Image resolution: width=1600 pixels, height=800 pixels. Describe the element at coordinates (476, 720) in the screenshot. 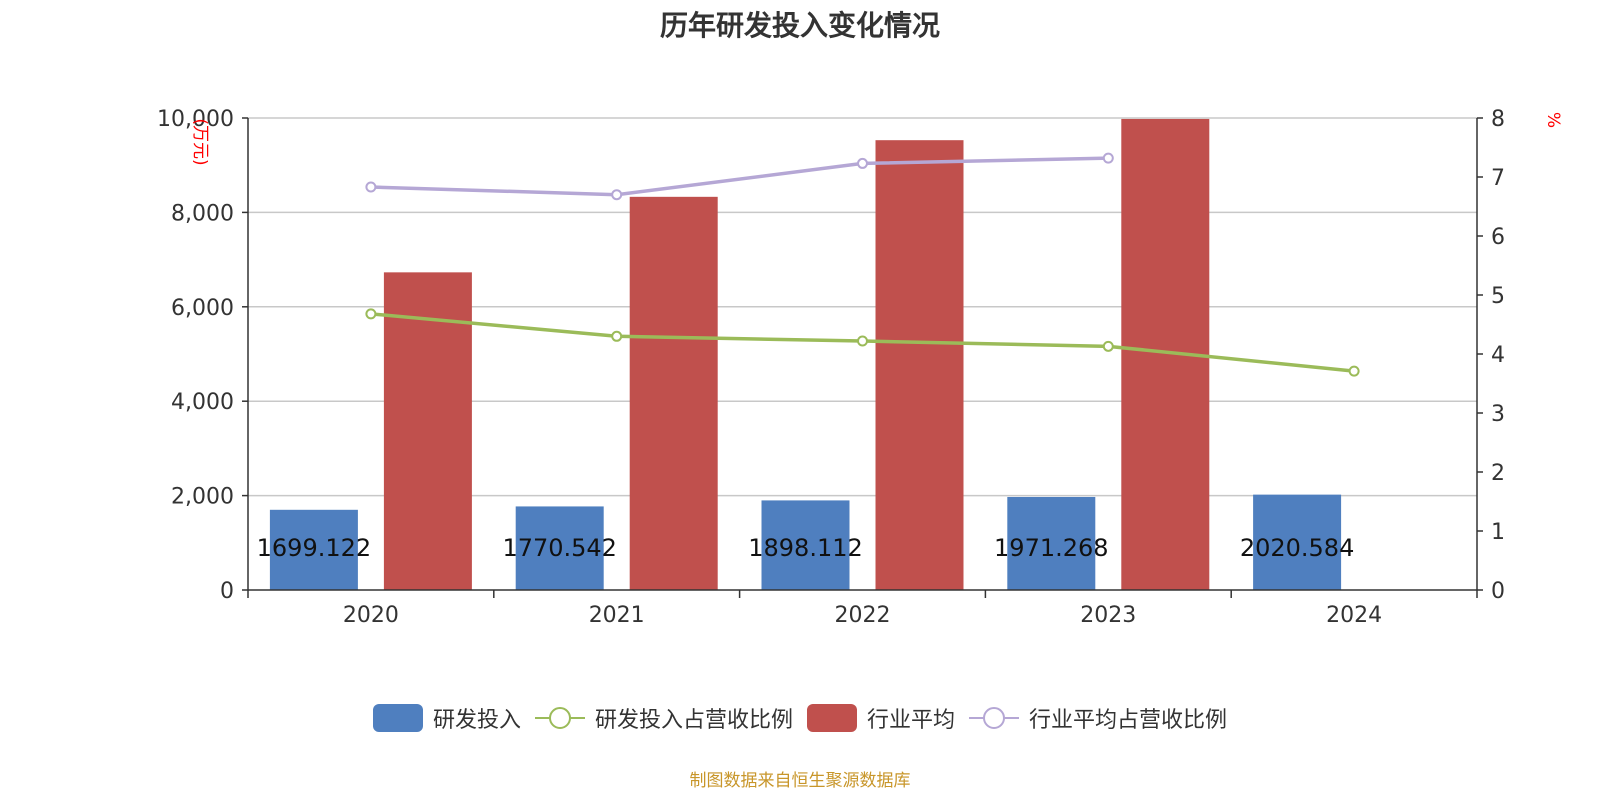

I see `legend-label-rd: 研发投入` at that location.